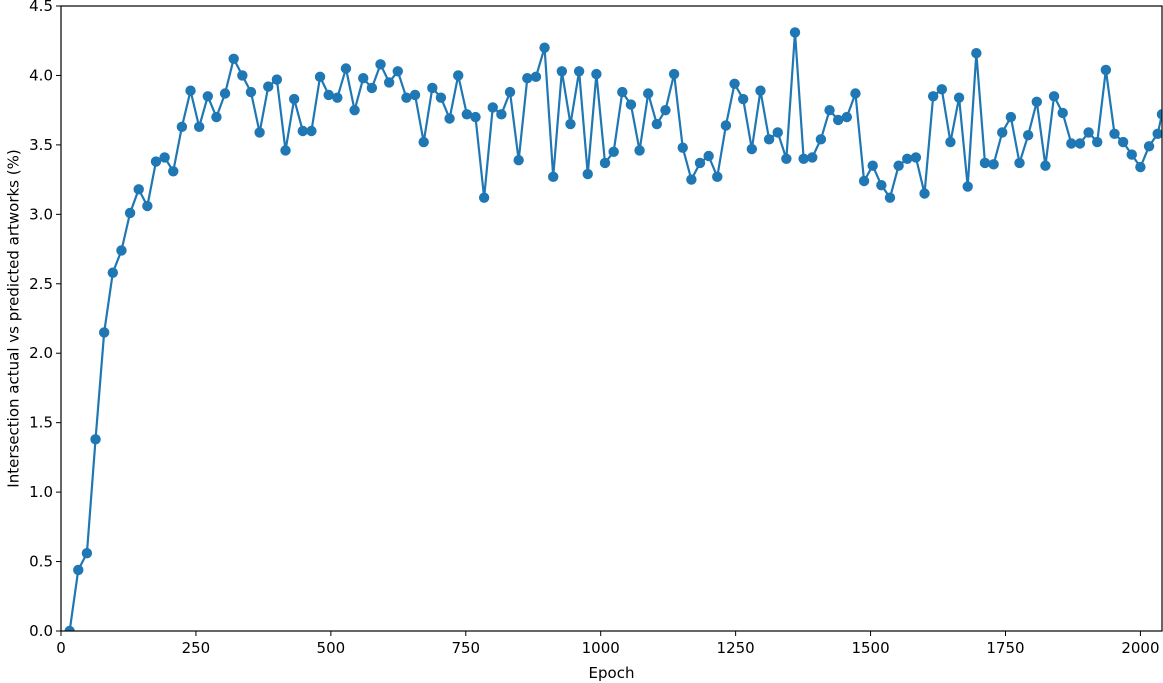 This screenshot has width=1163, height=683. I want to click on y-tick-label: 3.5, so click(41, 145).